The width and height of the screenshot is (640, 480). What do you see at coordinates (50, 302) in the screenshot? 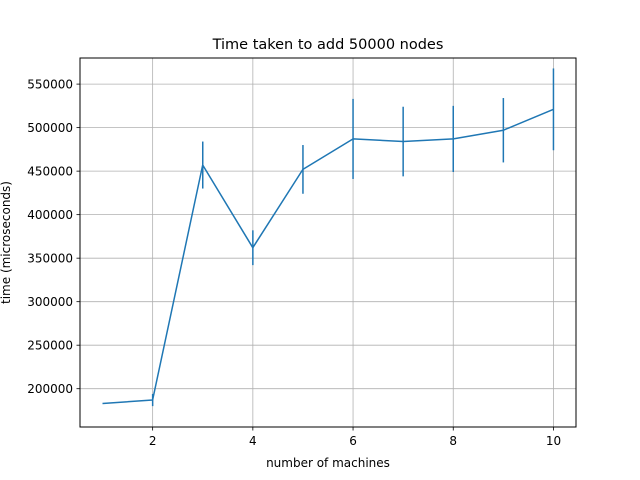
I see `y-tick-label: 300000` at bounding box center [50, 302].